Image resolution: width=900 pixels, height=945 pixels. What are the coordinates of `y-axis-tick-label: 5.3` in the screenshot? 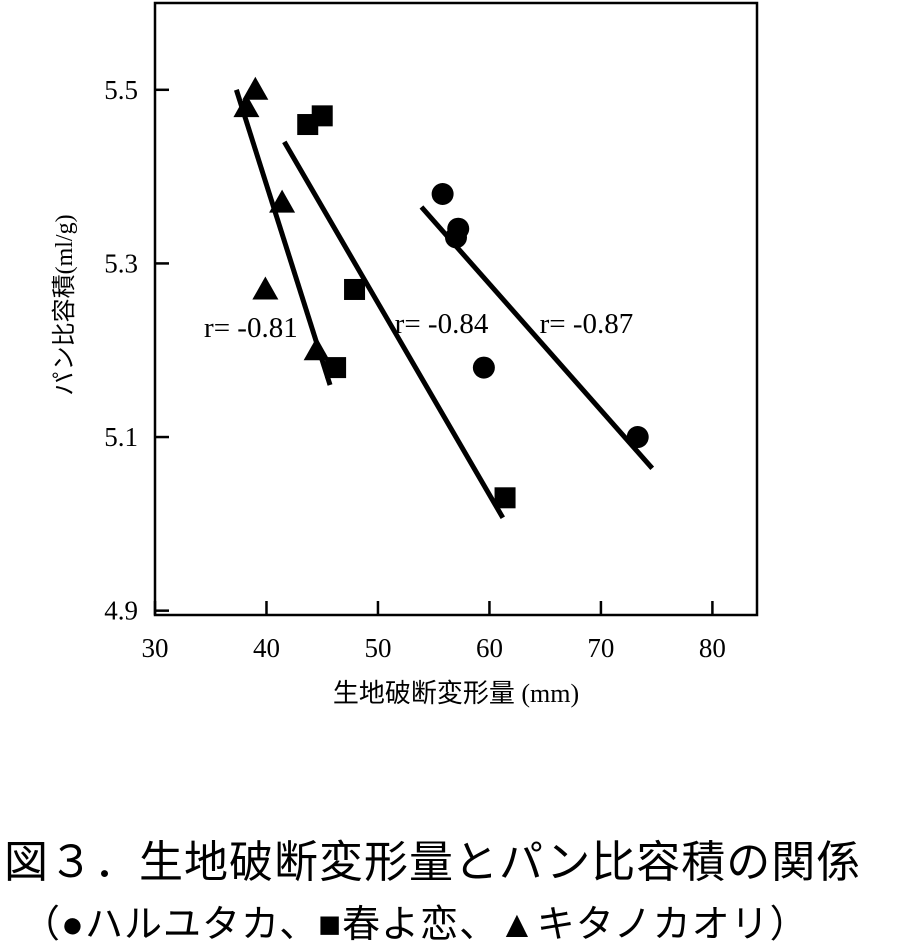 It's located at (121, 263).